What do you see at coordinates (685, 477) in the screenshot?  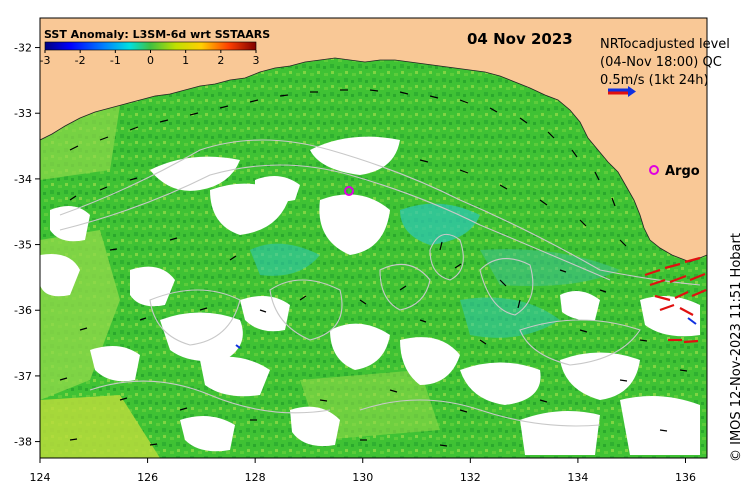 I see `lon-tick-label: 136` at bounding box center [685, 477].